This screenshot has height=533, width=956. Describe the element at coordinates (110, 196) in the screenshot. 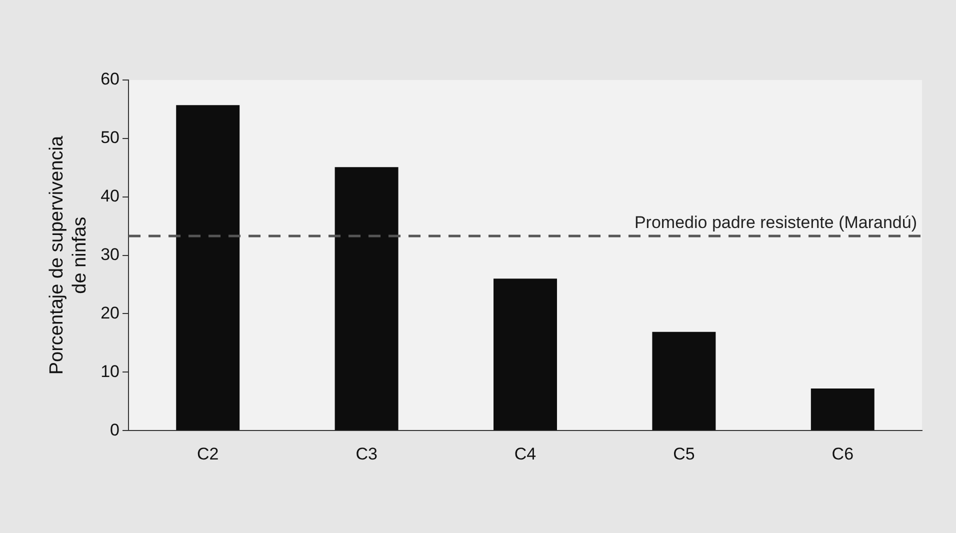

I see `y-tick-label: 40` at that location.